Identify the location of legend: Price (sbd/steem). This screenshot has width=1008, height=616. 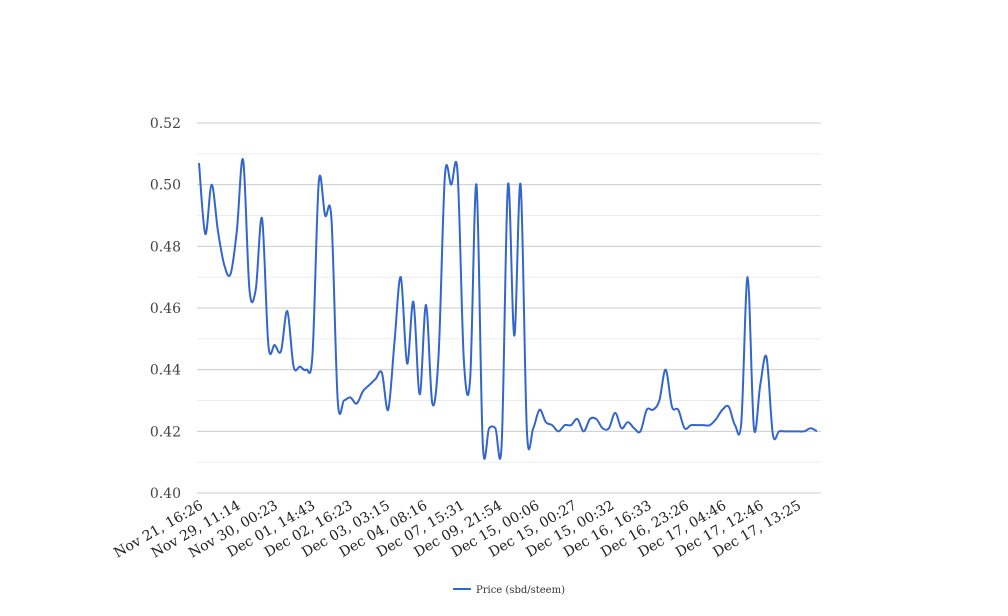
(509, 590).